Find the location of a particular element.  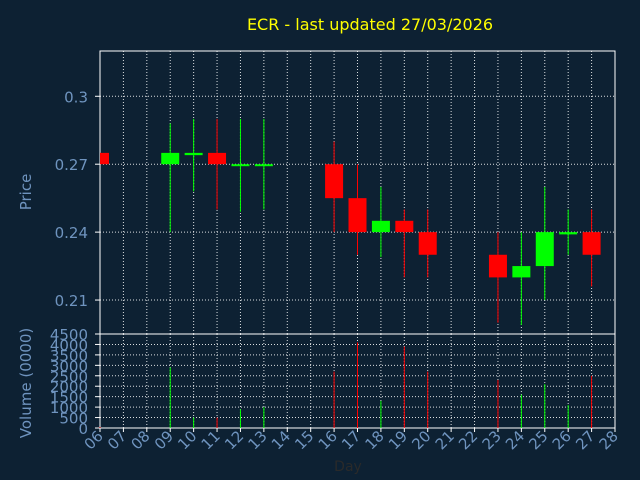

x-axis-label: Day is located at coordinates (348, 467).